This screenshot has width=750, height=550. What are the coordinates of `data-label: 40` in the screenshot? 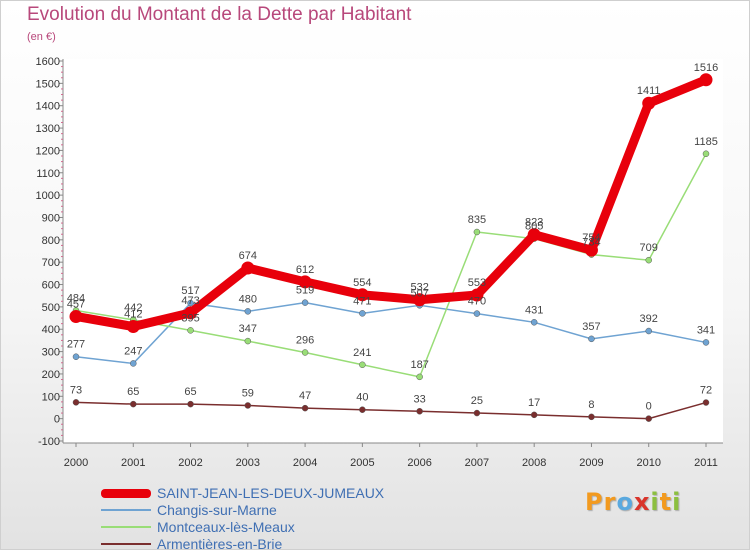 It's located at (362, 398).